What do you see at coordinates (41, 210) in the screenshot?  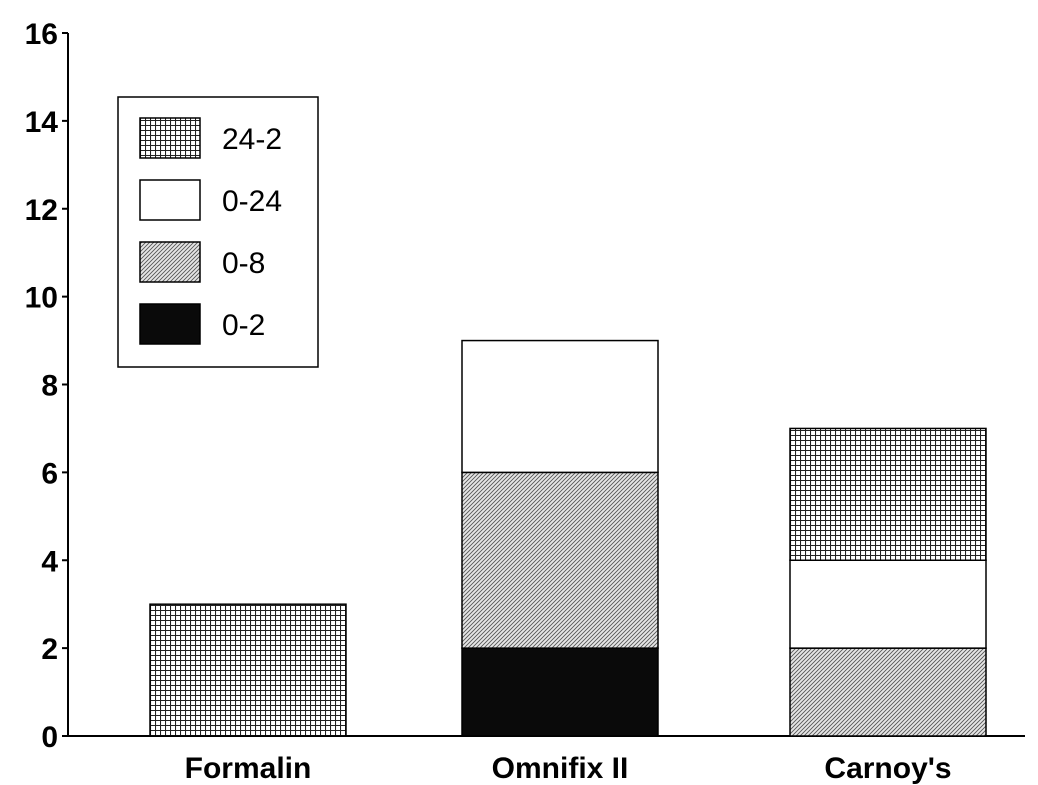 I see `y-tick-label-12: 12` at bounding box center [41, 210].